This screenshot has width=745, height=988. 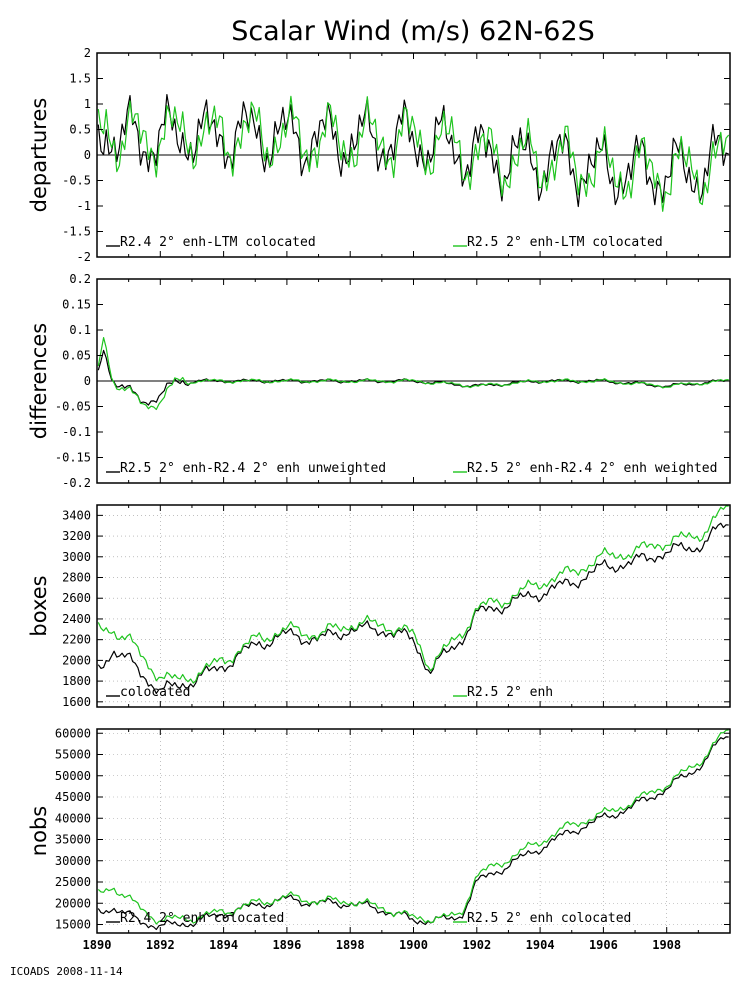 I want to click on ytick-label: 20000, so click(x=73, y=903).